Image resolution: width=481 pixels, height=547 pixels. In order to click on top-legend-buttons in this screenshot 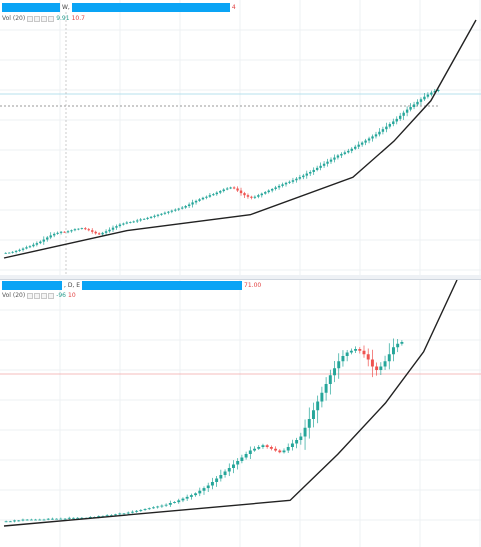, I will do `click(40, 19)`.